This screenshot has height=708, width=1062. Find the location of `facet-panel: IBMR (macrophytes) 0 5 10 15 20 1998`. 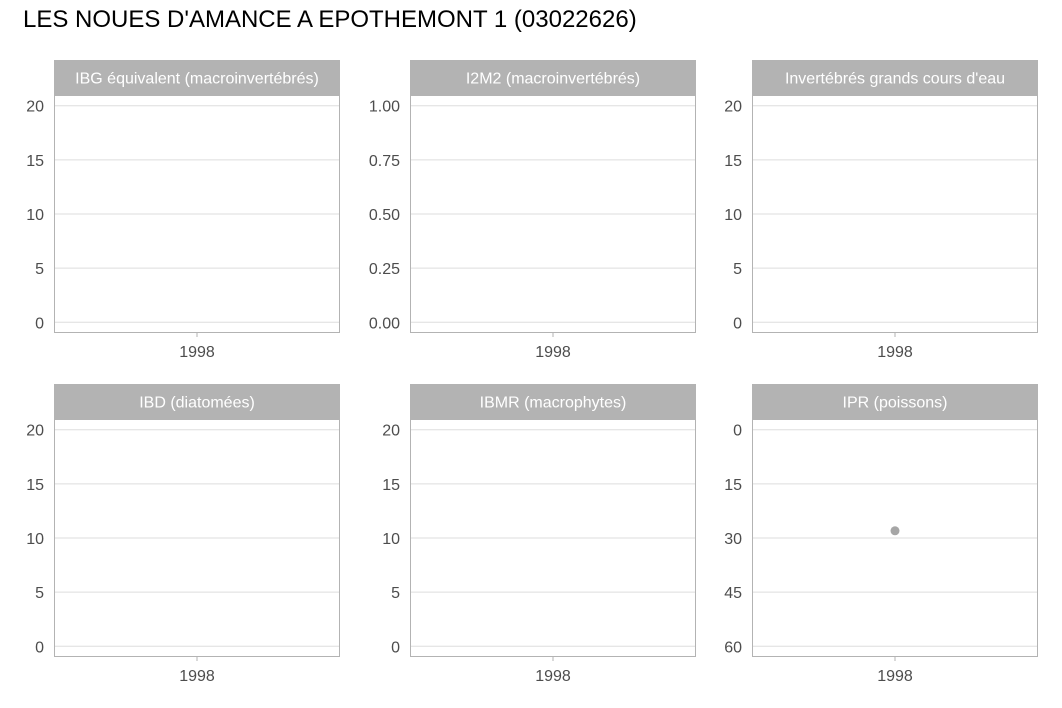

facet-panel: IBMR (macrophytes) 0 5 10 15 20 1998 is located at coordinates (539, 534).